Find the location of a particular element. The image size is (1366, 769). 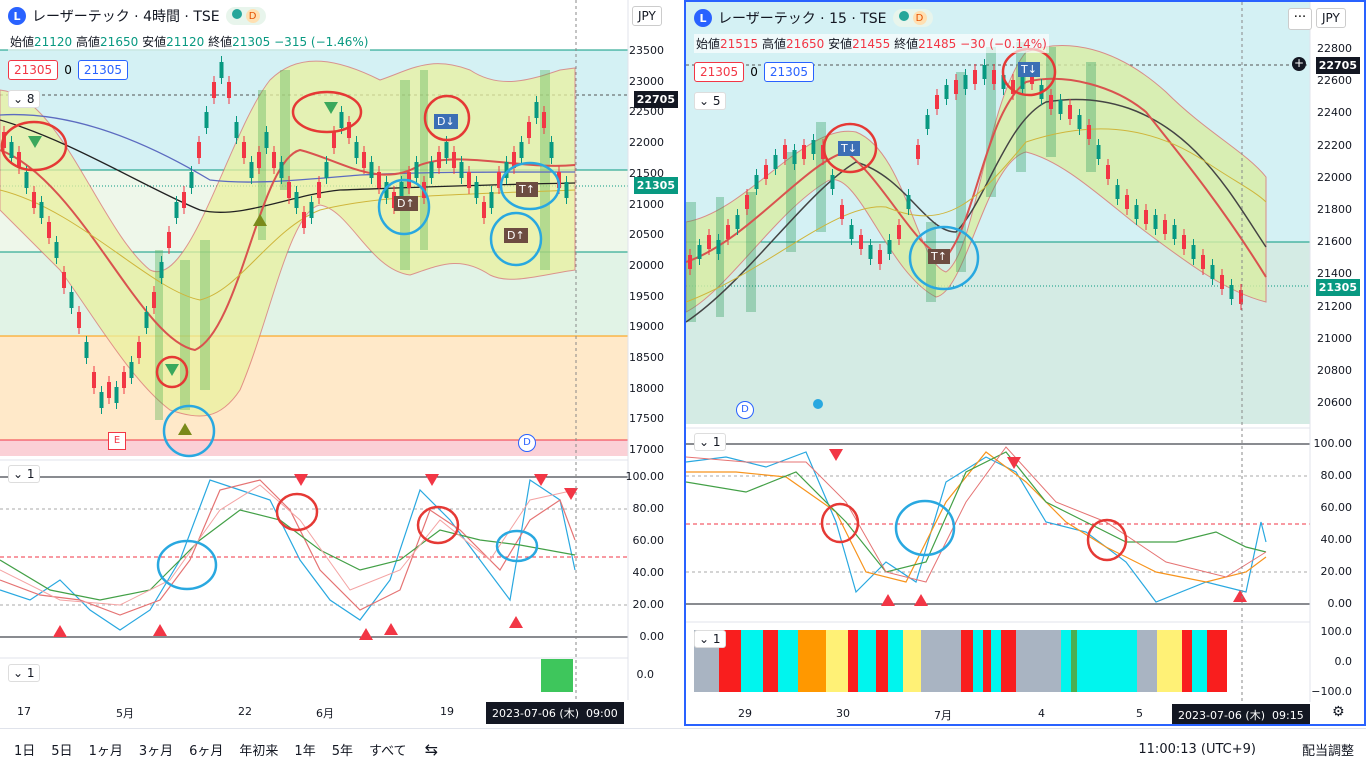

indicator-collapse-button: ⌄ 8 is located at coordinates (24, 99).